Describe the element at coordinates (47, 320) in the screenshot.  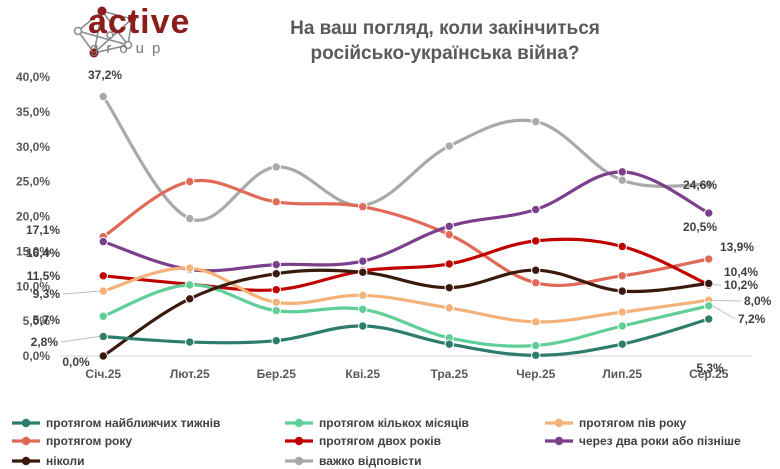
I see `data-label: 5,7%` at that location.